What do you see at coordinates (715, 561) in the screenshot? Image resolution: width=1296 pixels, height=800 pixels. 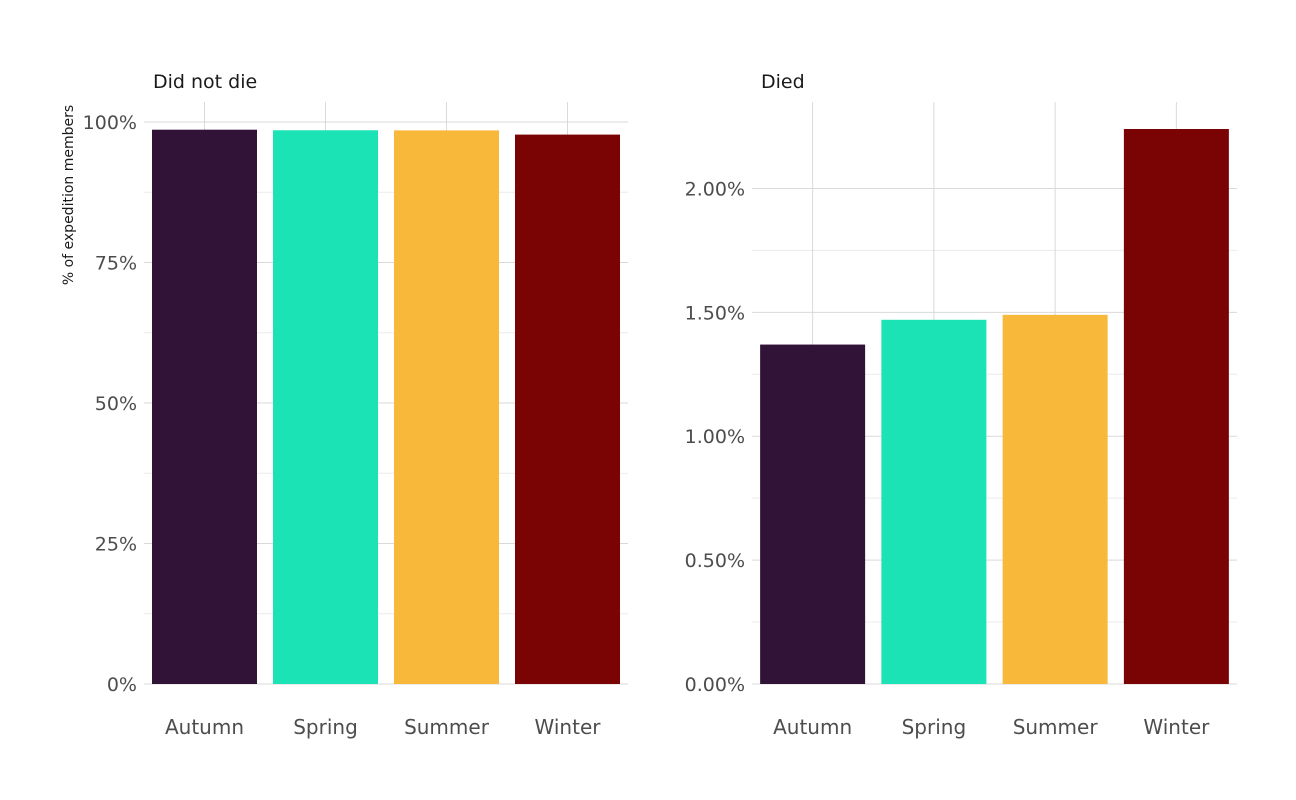 I see `y-tick-label: 0.50%` at bounding box center [715, 561].